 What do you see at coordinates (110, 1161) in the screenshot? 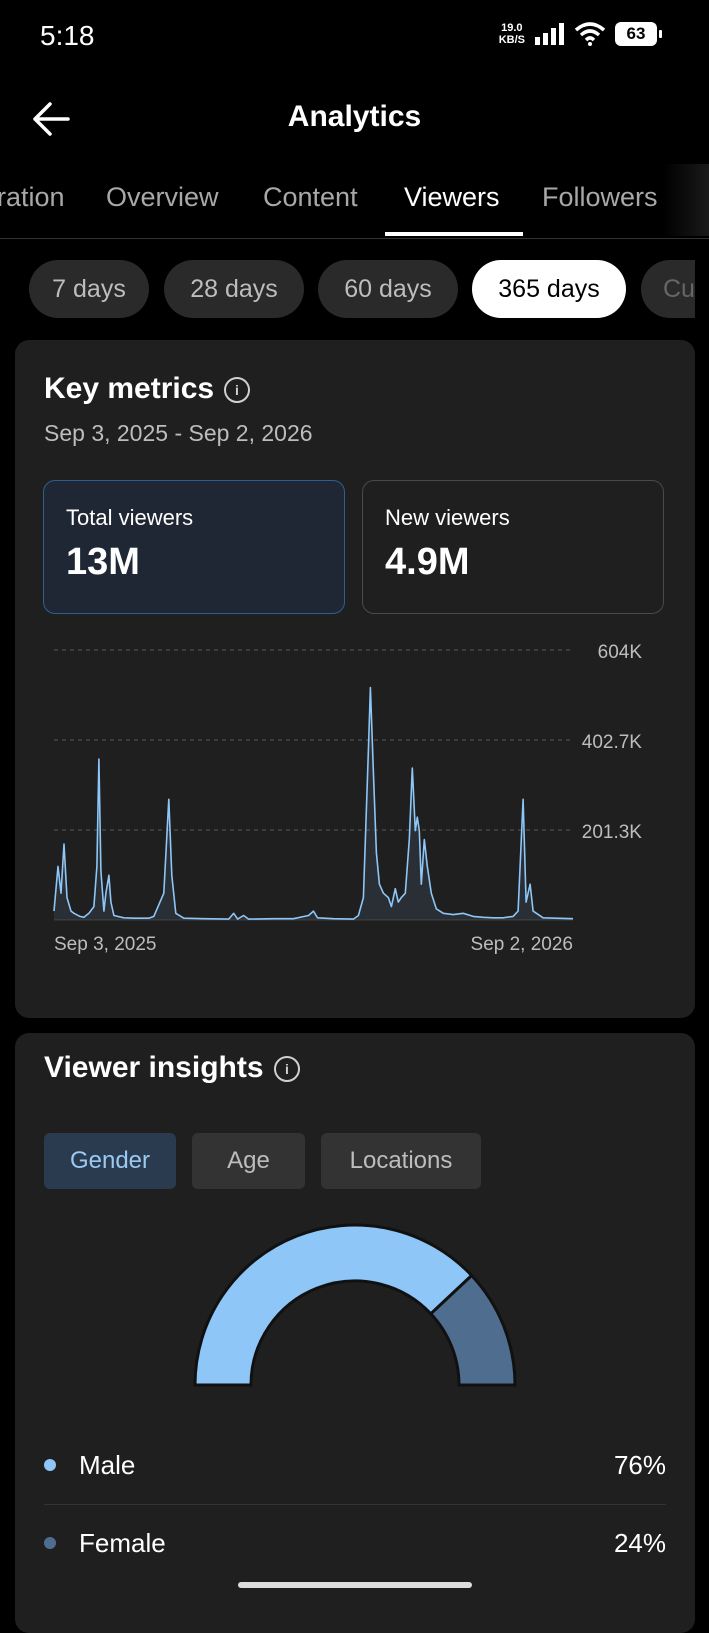
I see `toggle-gender: Gender` at bounding box center [110, 1161].